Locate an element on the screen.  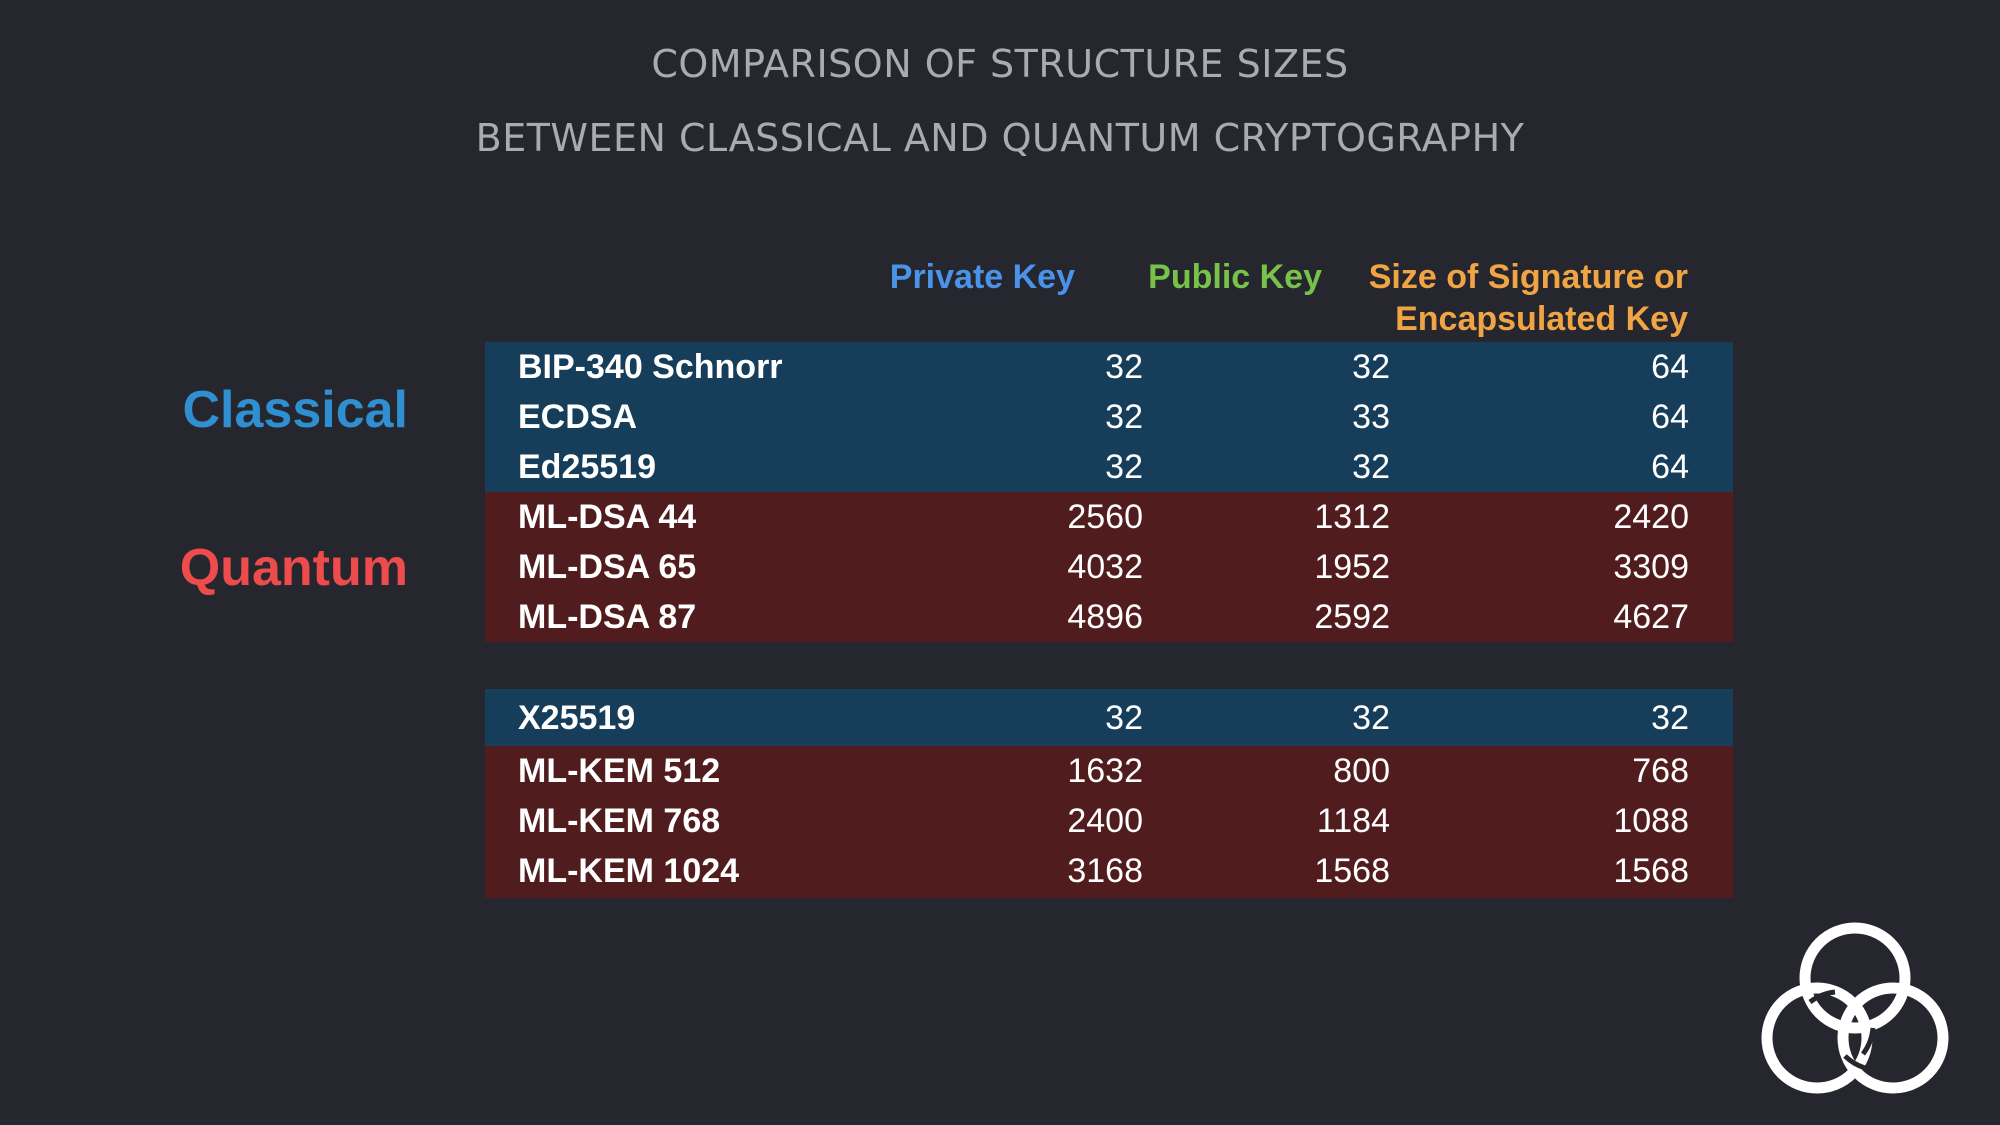
private-key-size: 2400 is located at coordinates (1105, 821).